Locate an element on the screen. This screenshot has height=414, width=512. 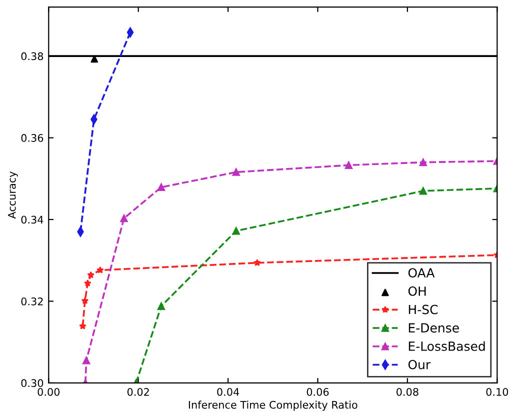
legend-label: OAA is located at coordinates (421, 273).